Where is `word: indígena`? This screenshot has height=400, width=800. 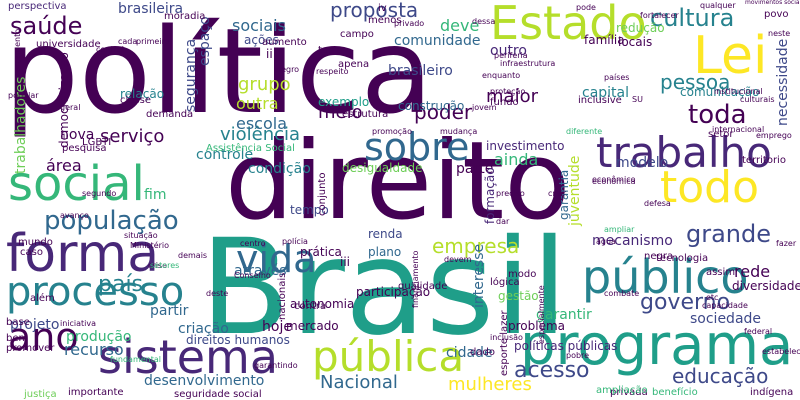 word: indígena is located at coordinates (772, 392).